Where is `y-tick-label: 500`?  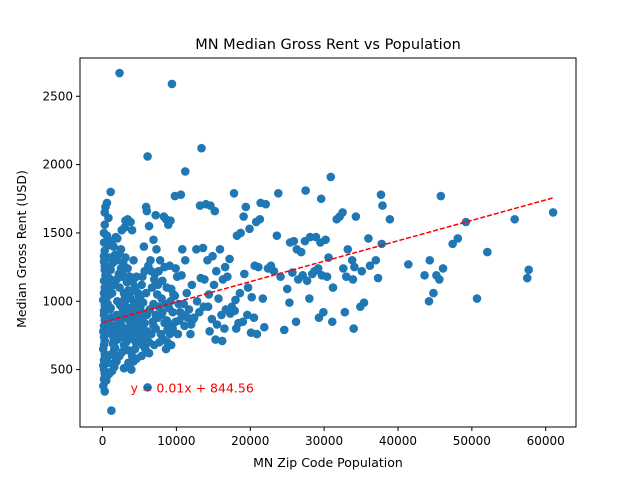
y-tick-label: 500 is located at coordinates (61, 370).